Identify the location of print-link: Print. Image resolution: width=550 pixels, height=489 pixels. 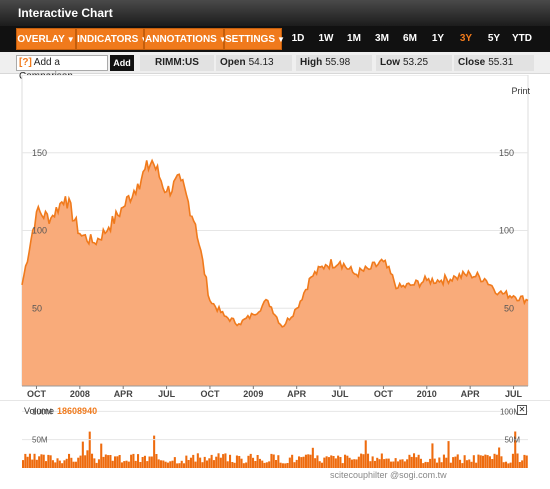
(520, 91).